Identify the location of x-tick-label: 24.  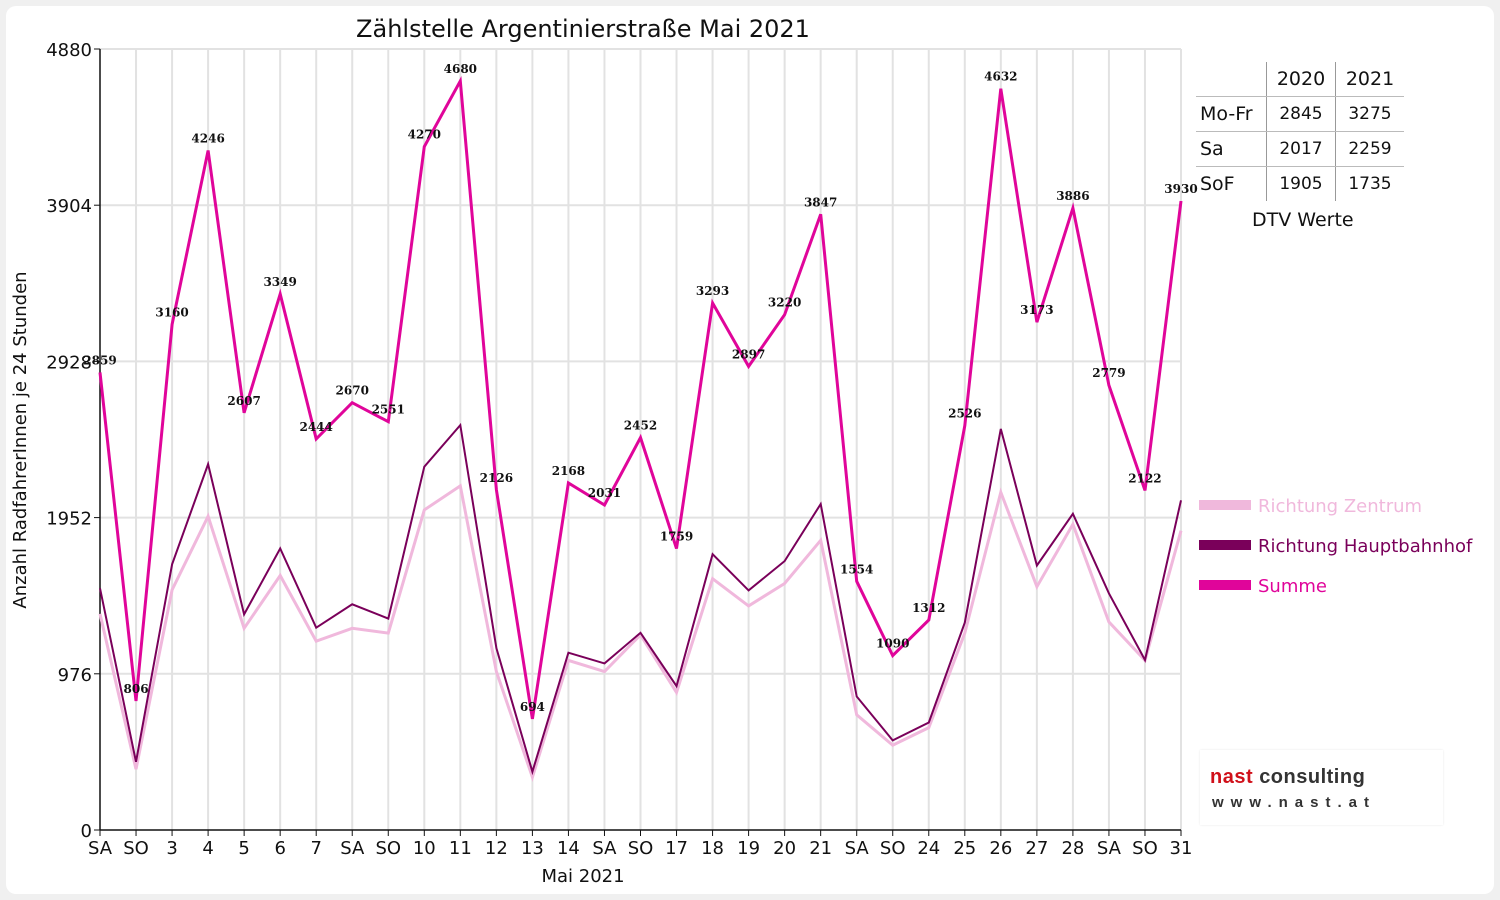
(928, 848).